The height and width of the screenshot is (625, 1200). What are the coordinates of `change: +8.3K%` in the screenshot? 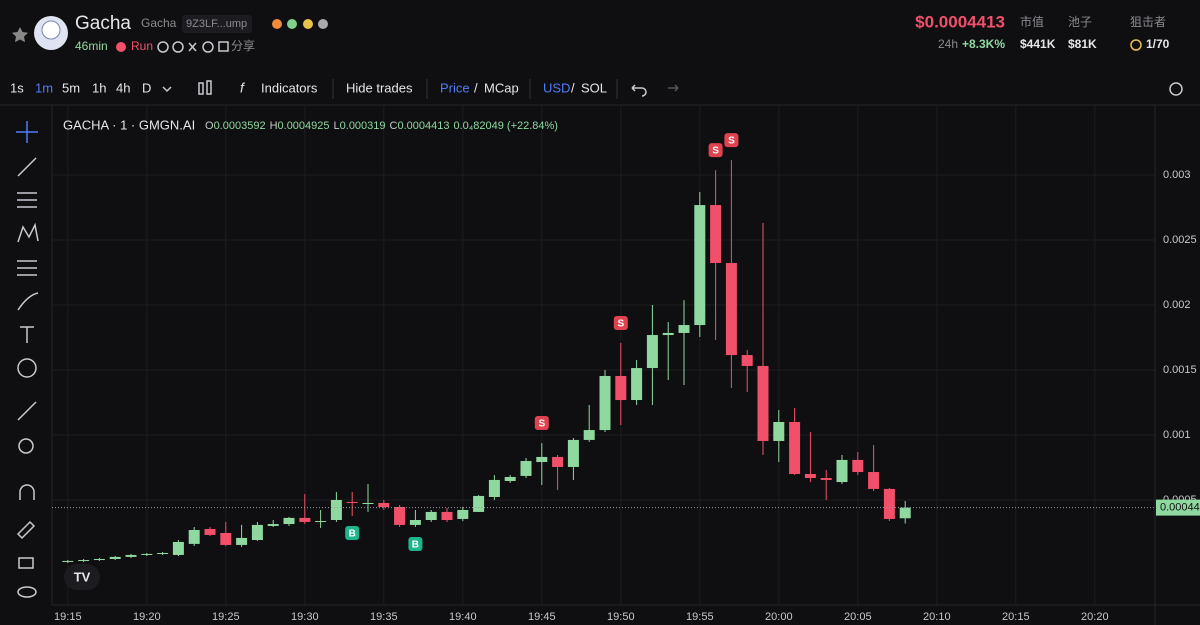 It's located at (983, 44).